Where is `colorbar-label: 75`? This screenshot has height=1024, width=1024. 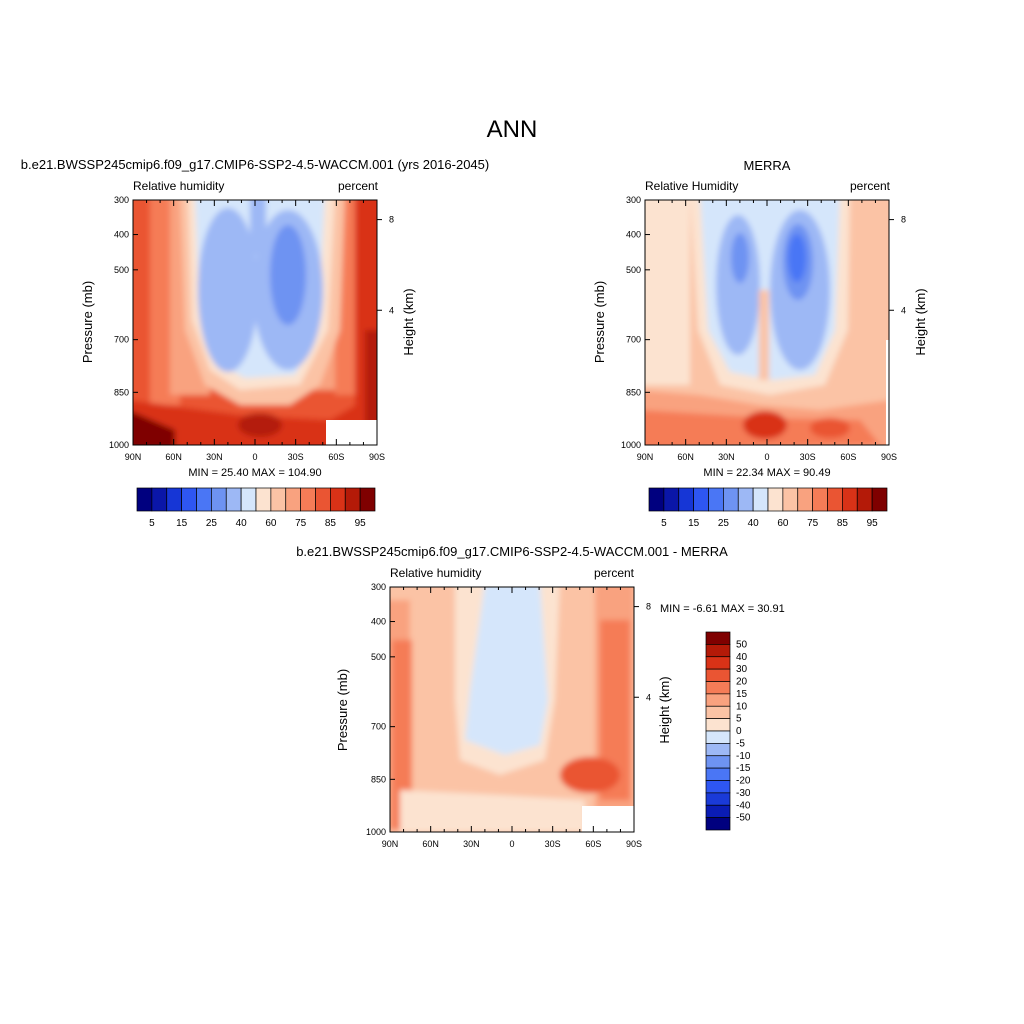
colorbar-label: 75 is located at coordinates (301, 523).